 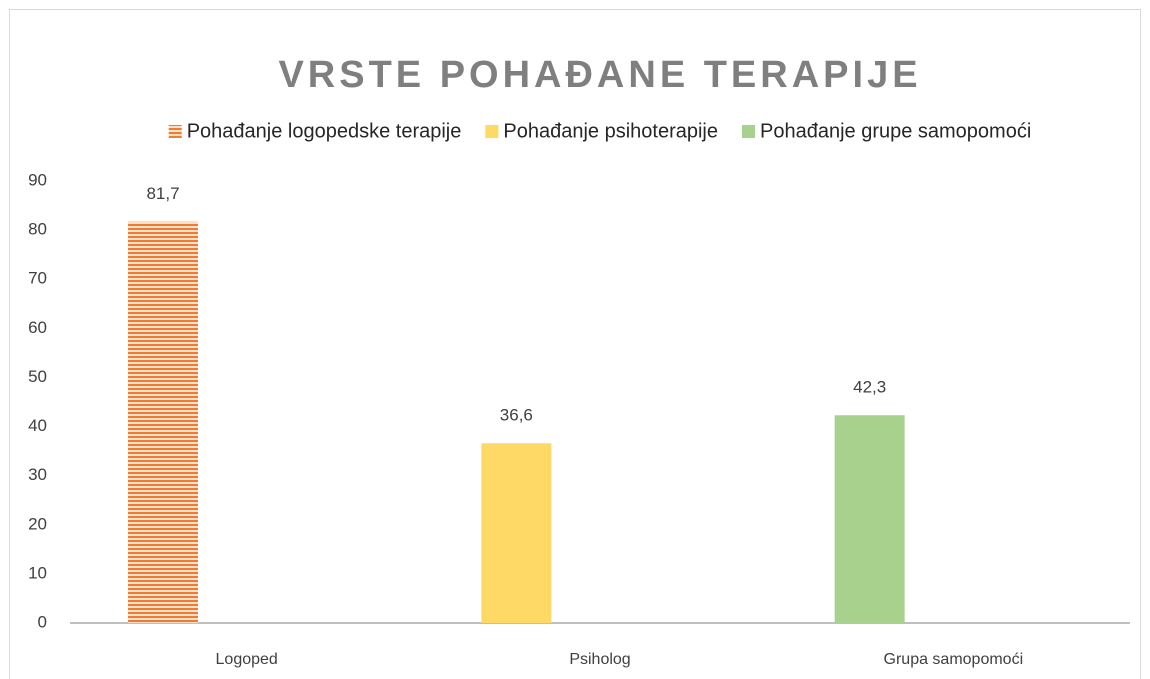 I want to click on x-tick-label: Logoped, so click(x=247, y=659).